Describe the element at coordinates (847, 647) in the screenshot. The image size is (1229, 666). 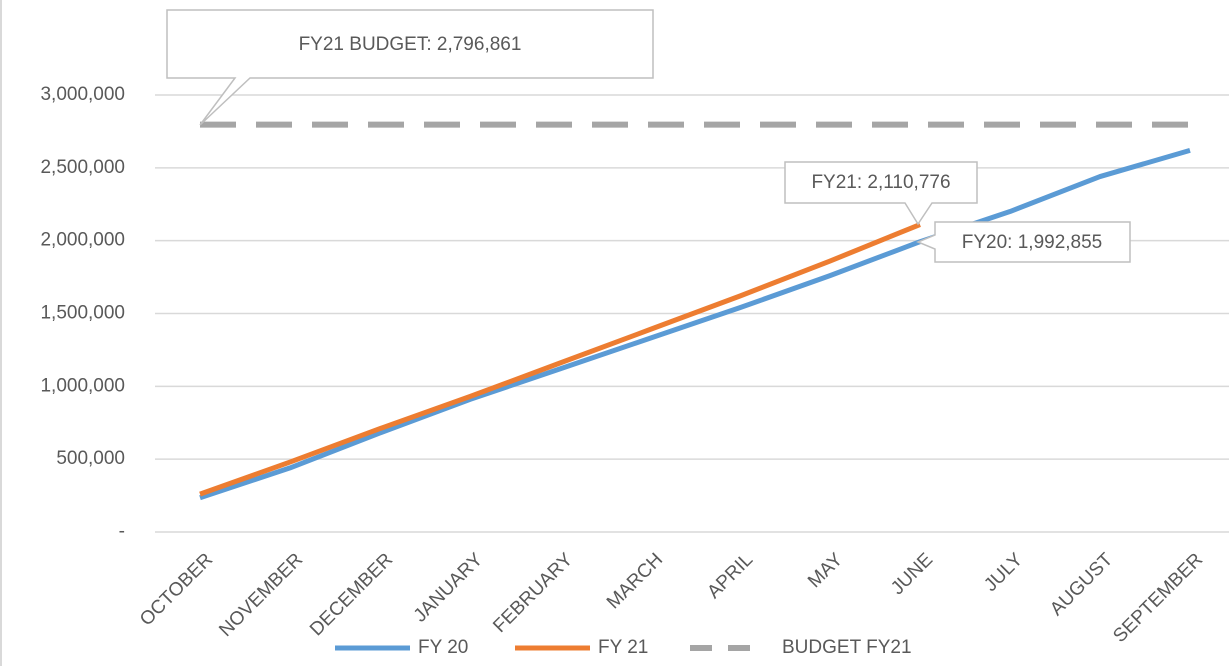
I see `legend-label: BUDGET FY21` at that location.